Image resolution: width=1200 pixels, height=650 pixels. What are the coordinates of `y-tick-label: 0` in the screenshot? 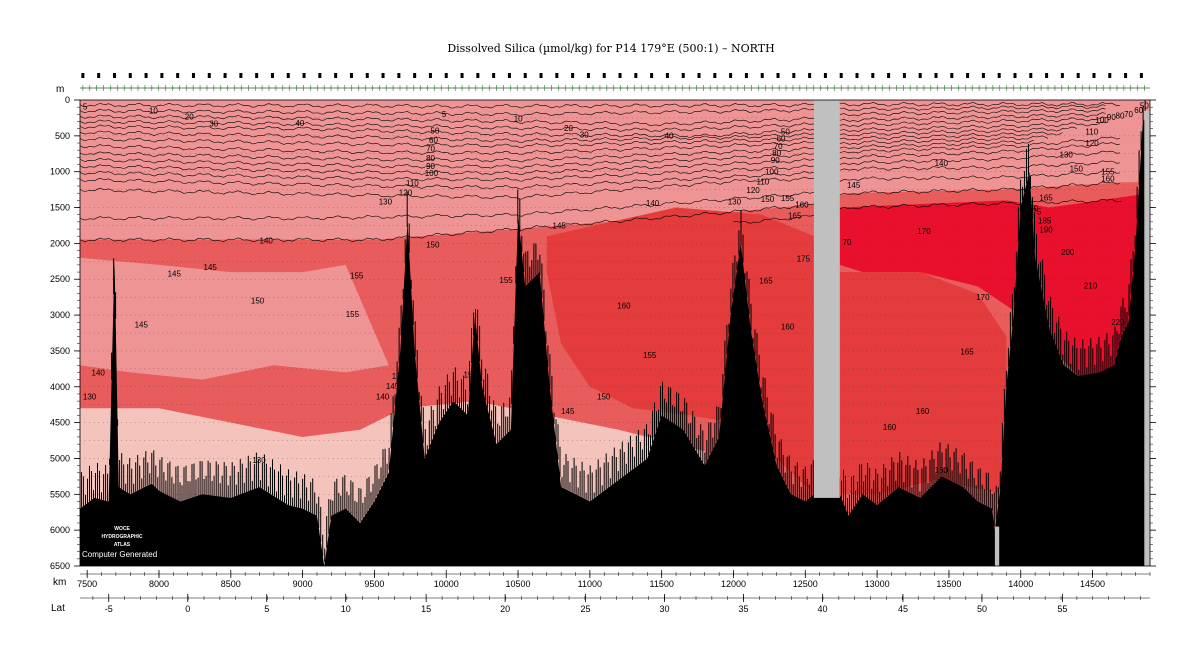 It's located at (67, 100).